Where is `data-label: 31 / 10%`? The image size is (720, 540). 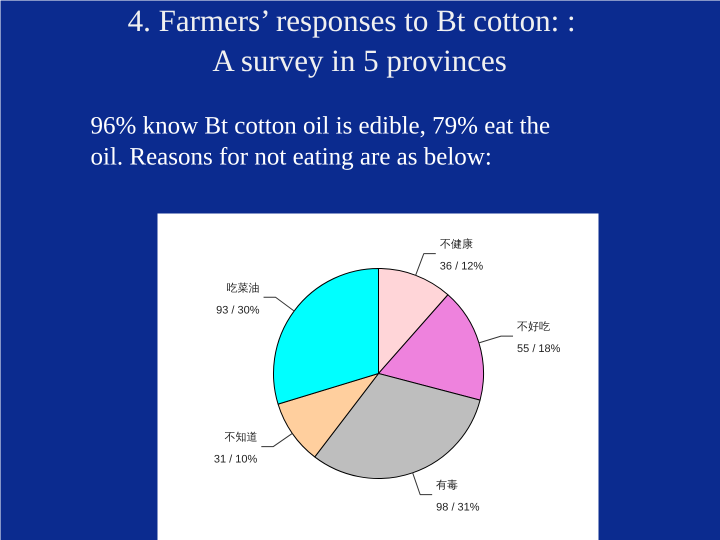 data-label: 31 / 10% is located at coordinates (236, 460).